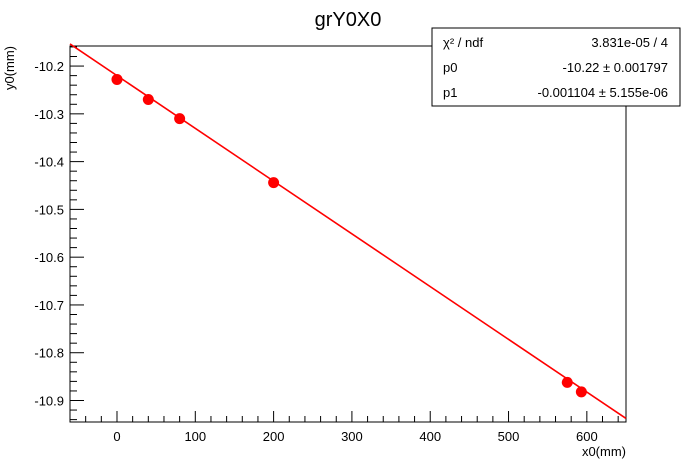  I want to click on y-tick-label: -10.2, so click(49, 66).